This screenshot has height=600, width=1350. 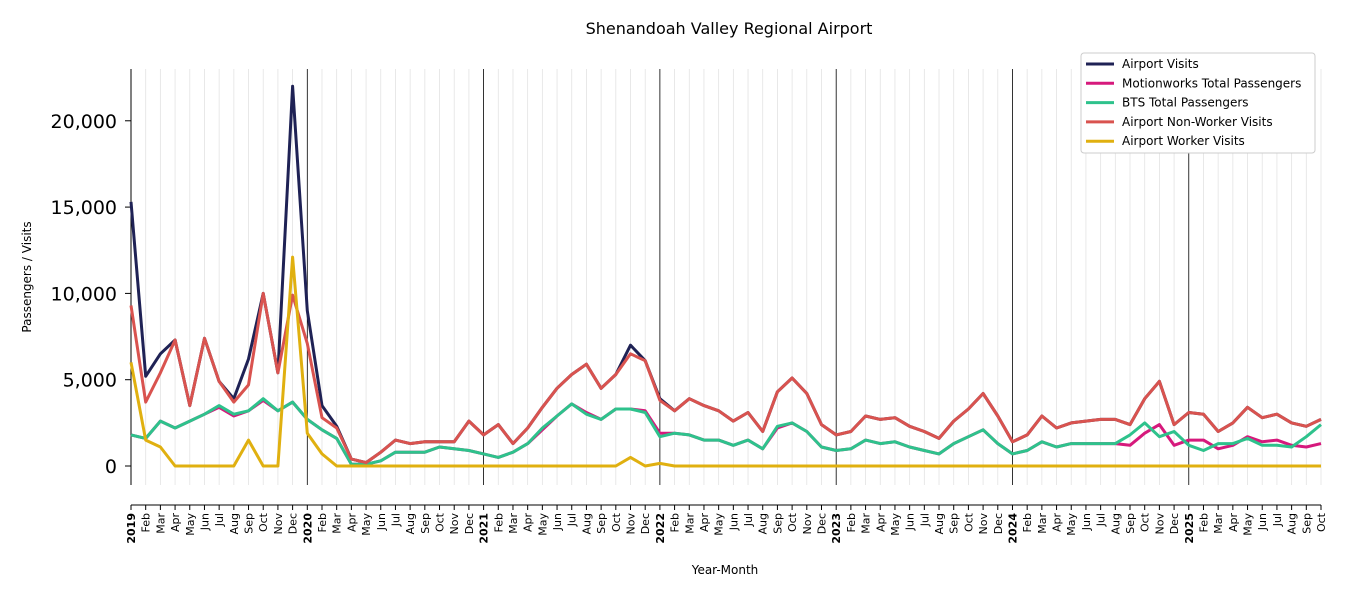 What do you see at coordinates (90, 381) in the screenshot?
I see `y-tick-label: 5,000` at bounding box center [90, 381].